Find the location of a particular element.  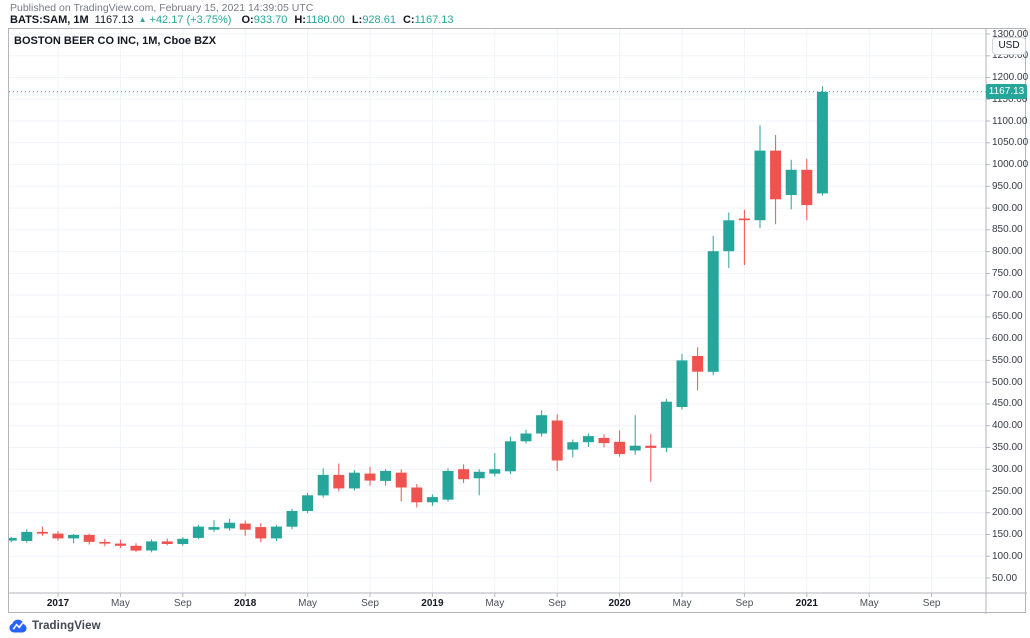

price-axis-label: 1050.00 is located at coordinates (1010, 143).